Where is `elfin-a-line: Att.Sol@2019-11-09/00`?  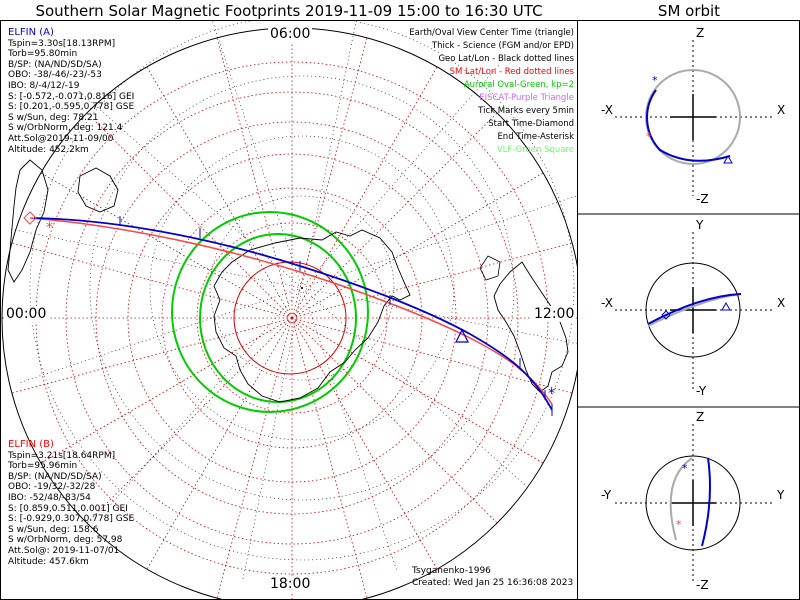 elfin-a-line: Att.Sol@2019-11-09/00 is located at coordinates (61, 138).